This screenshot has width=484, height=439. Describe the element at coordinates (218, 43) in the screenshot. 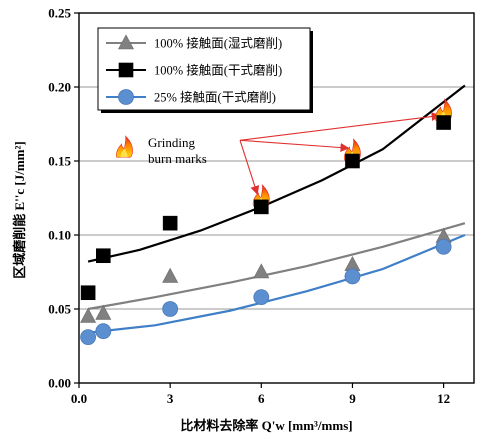

I see `legend-entry: 100% 接触面(湿式磨削)` at that location.